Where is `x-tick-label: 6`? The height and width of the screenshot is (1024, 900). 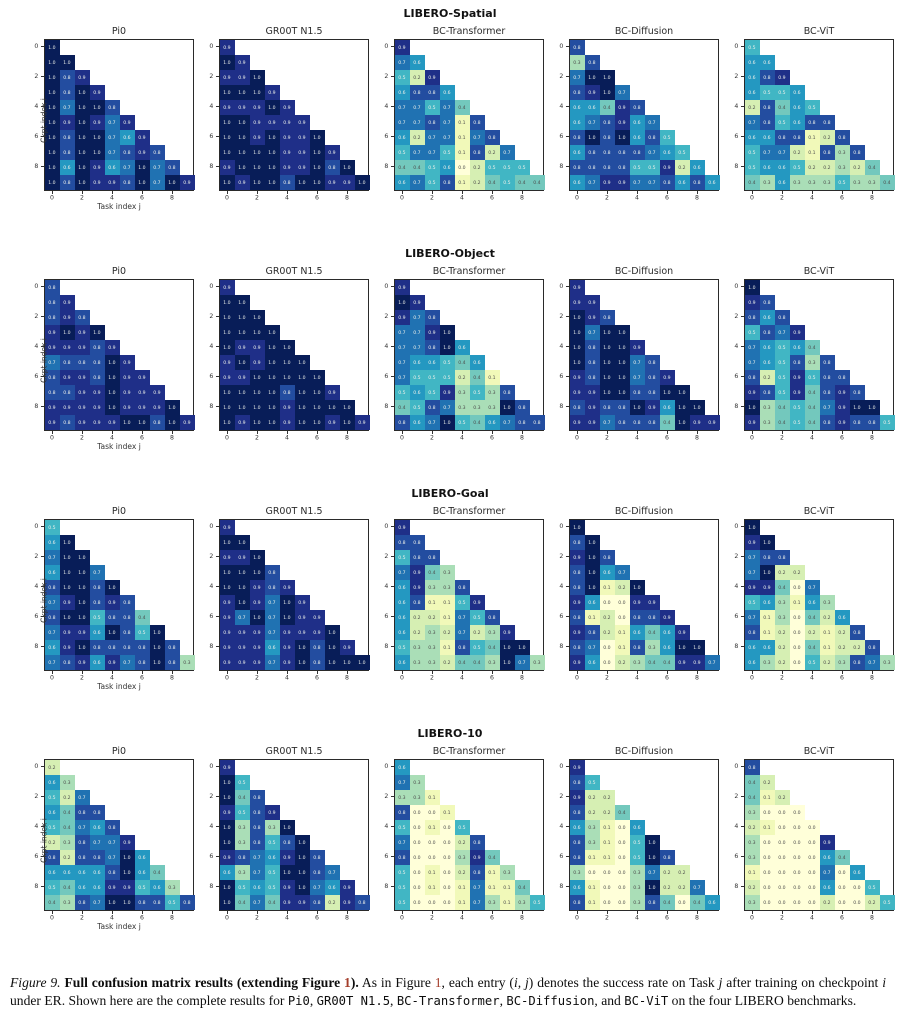 x-tick-label: 6 is located at coordinates (841, 918).